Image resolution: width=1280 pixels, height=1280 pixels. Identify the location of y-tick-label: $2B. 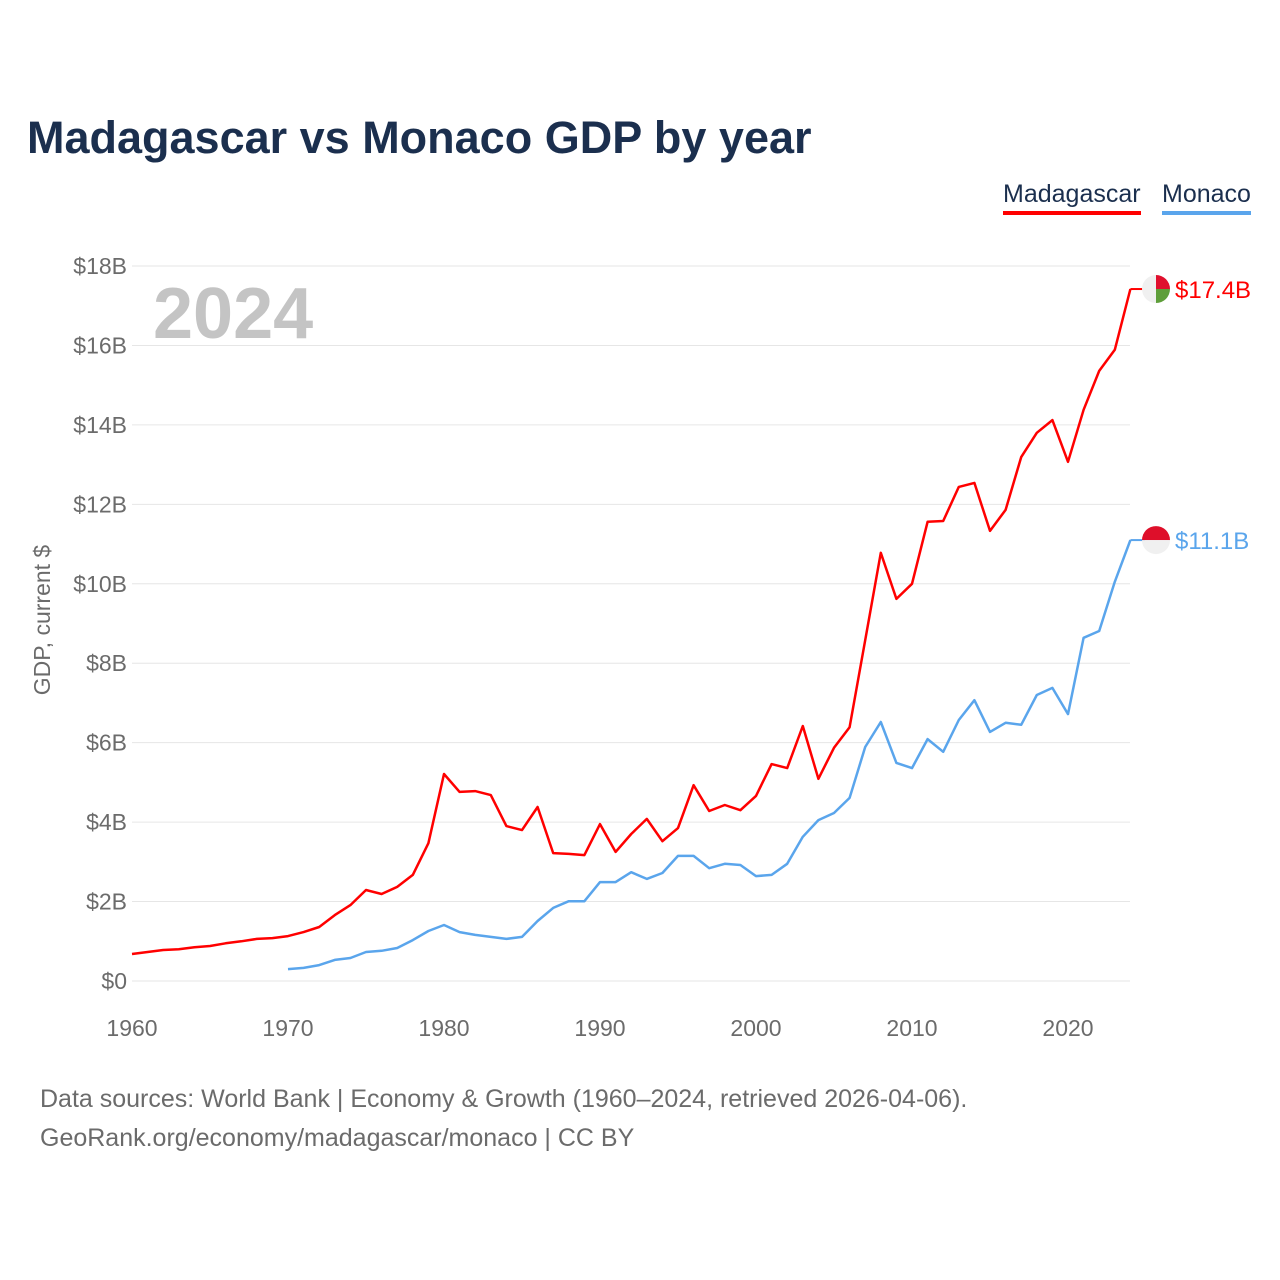
(106, 902).